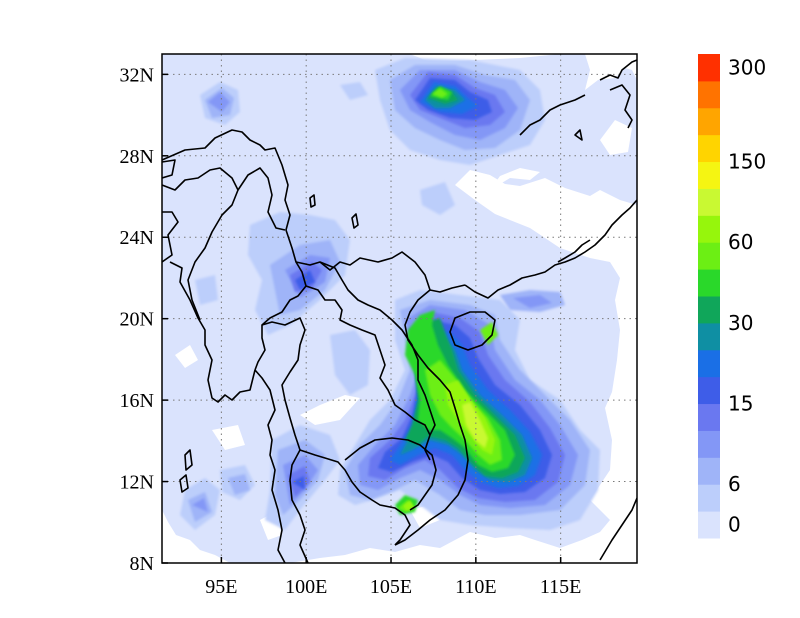 The width and height of the screenshot is (800, 618). I want to click on x-tick-label: 95E, so click(221, 587).